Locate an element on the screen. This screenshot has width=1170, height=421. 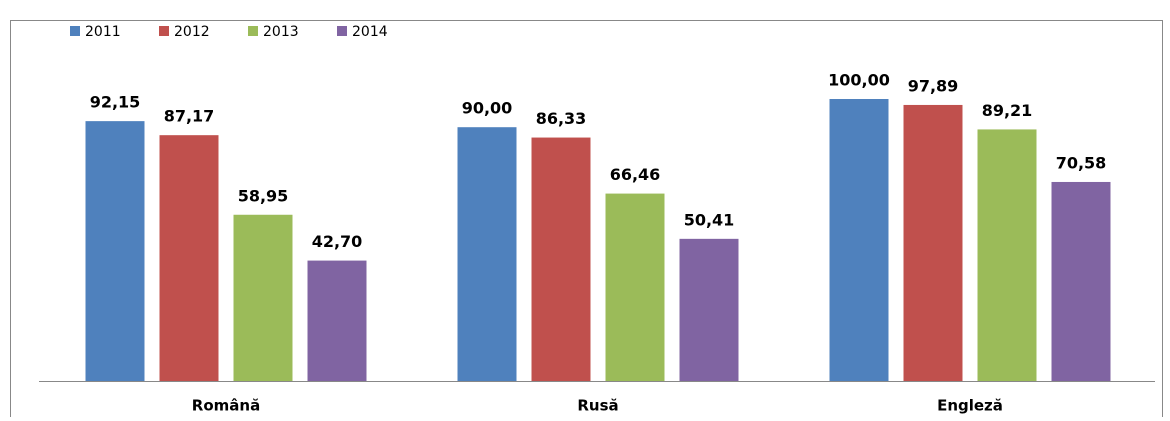
legend-label: 2011 is located at coordinates (103, 32).